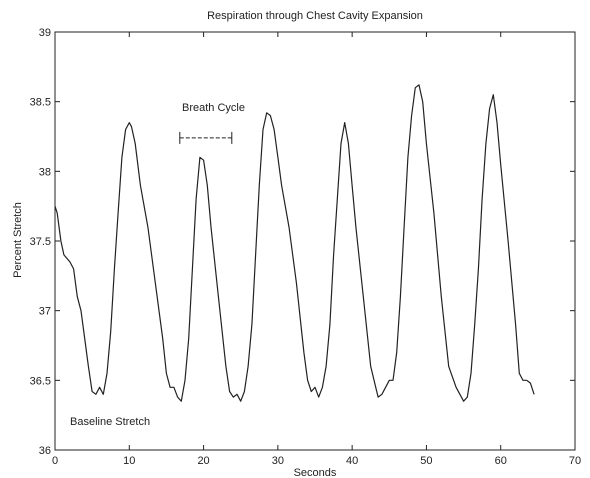  What do you see at coordinates (206, 137) in the screenshot?
I see `breath-cycle-marker` at bounding box center [206, 137].